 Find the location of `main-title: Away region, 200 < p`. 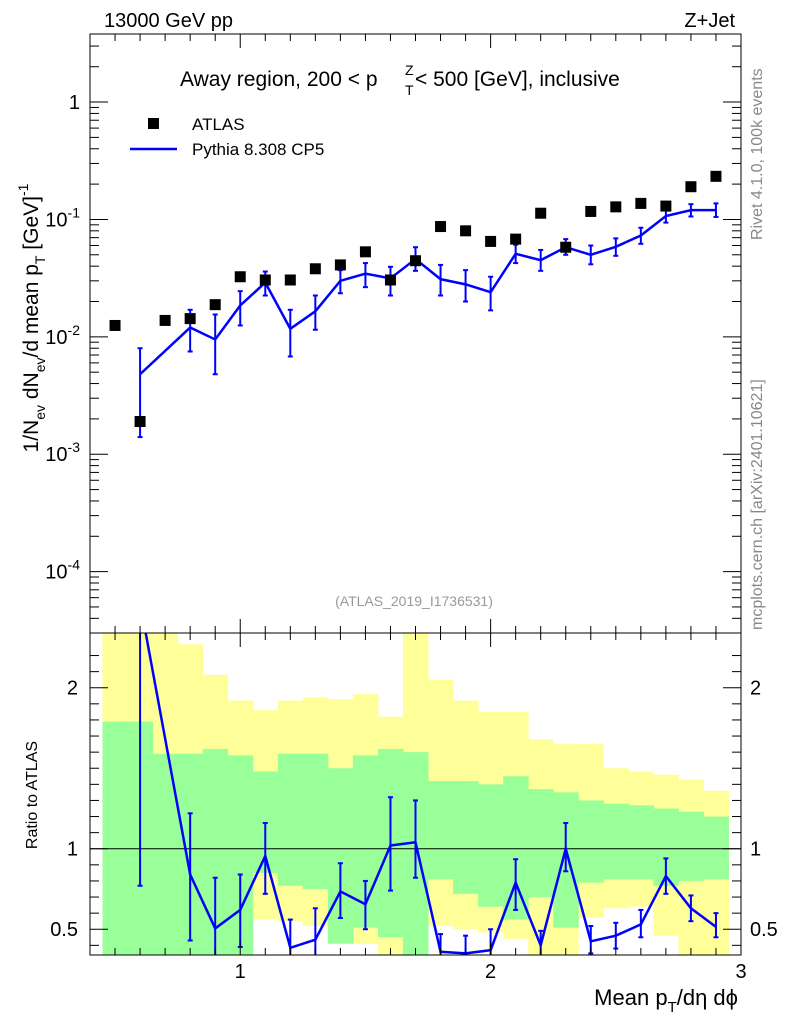

main-title: Away region, 200 < p is located at coordinates (279, 79).